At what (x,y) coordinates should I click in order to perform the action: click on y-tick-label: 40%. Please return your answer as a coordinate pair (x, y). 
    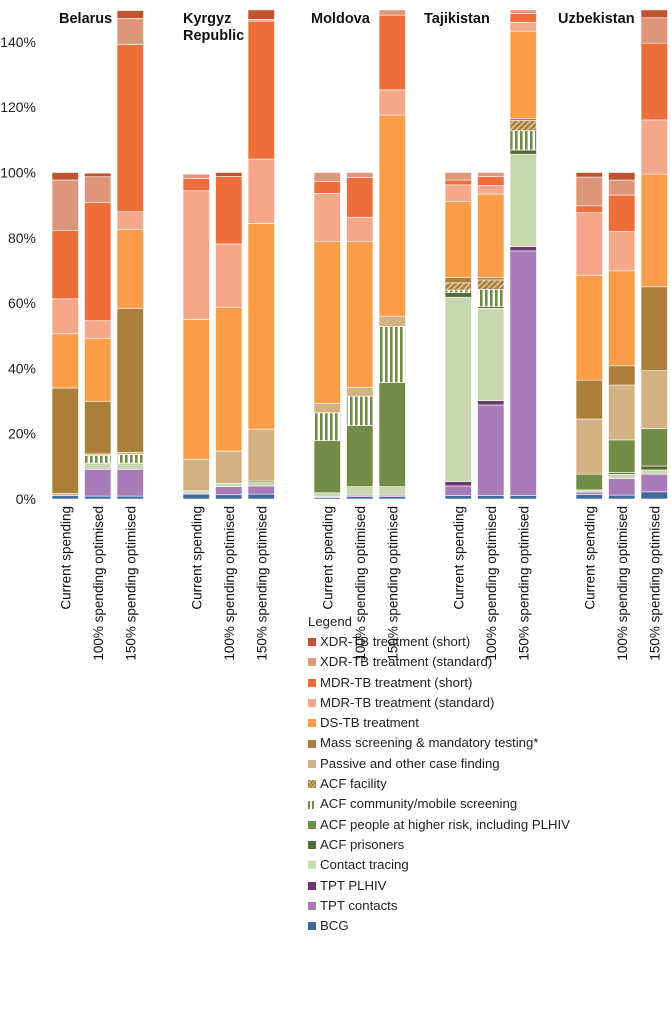
    Looking at the image, I should click on (22, 368).